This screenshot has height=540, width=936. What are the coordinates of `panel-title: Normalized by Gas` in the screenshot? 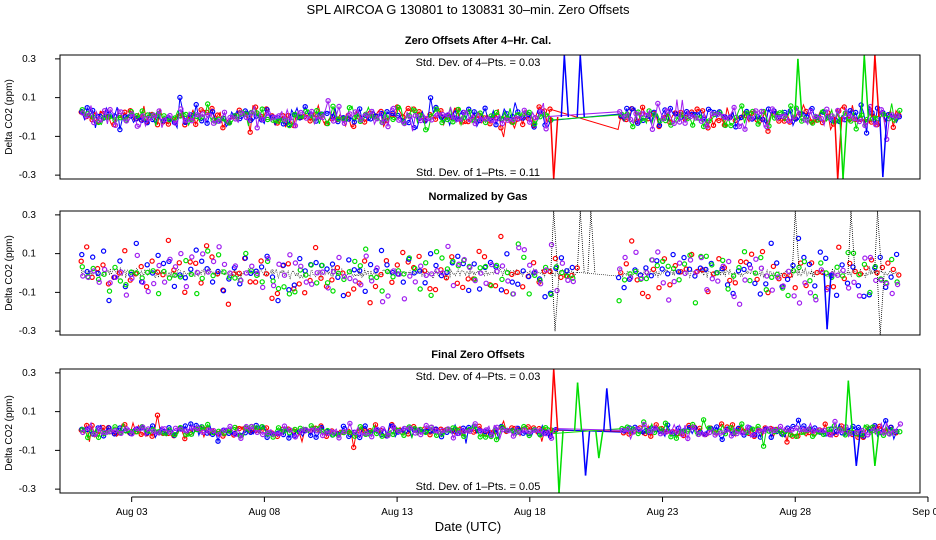 It's located at (477, 197).